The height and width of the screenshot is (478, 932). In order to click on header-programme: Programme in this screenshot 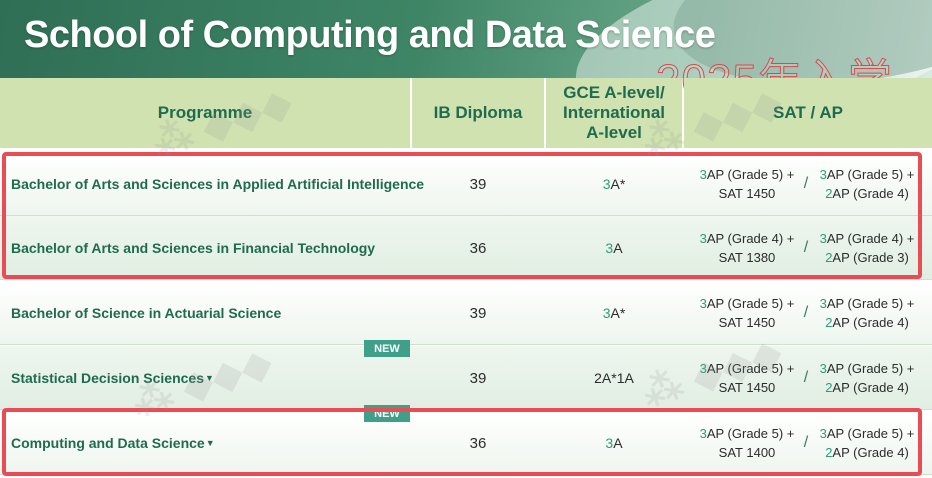, I will do `click(205, 113)`.